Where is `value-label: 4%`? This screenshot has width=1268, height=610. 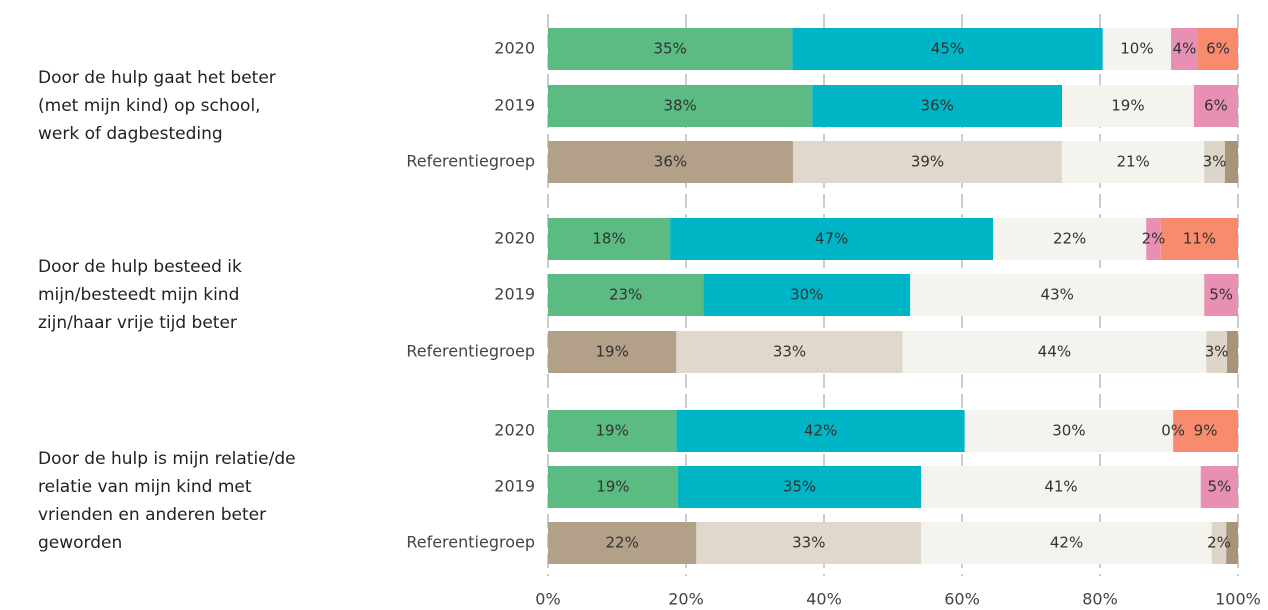 value-label: 4% is located at coordinates (1185, 49).